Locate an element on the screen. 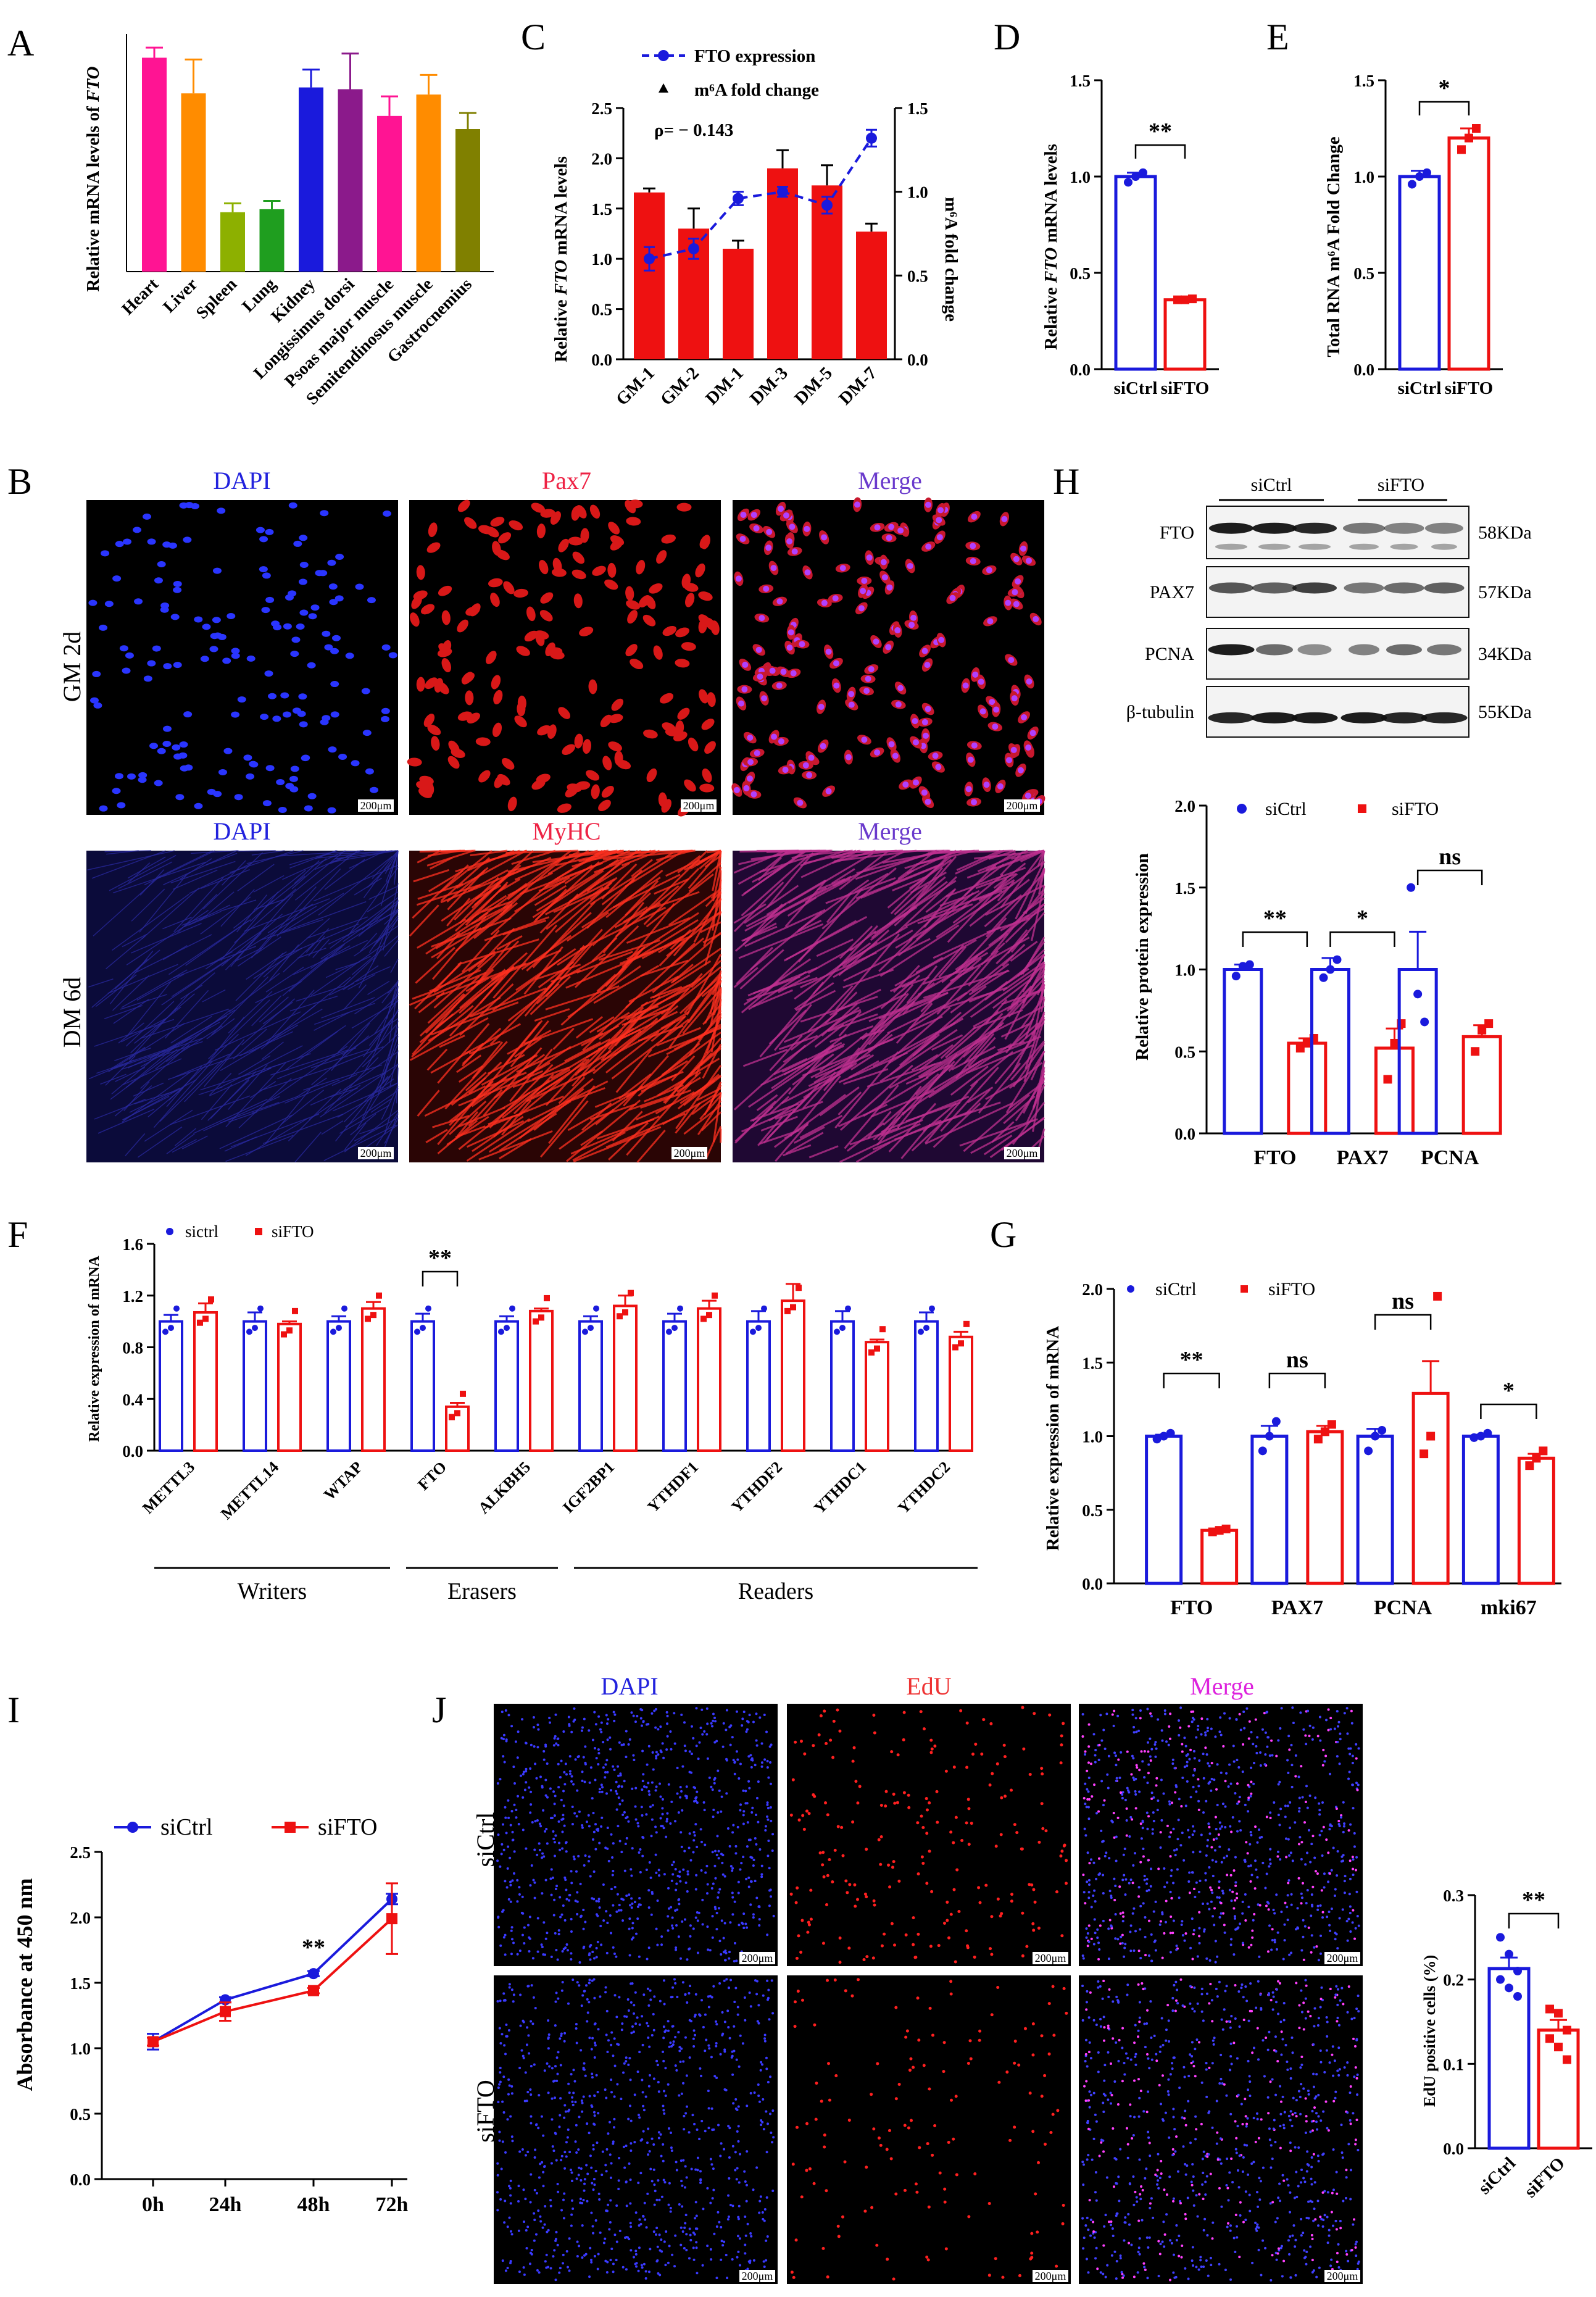 The width and height of the screenshot is (1596, 2297). blot-band is located at coordinates (1364, 528).